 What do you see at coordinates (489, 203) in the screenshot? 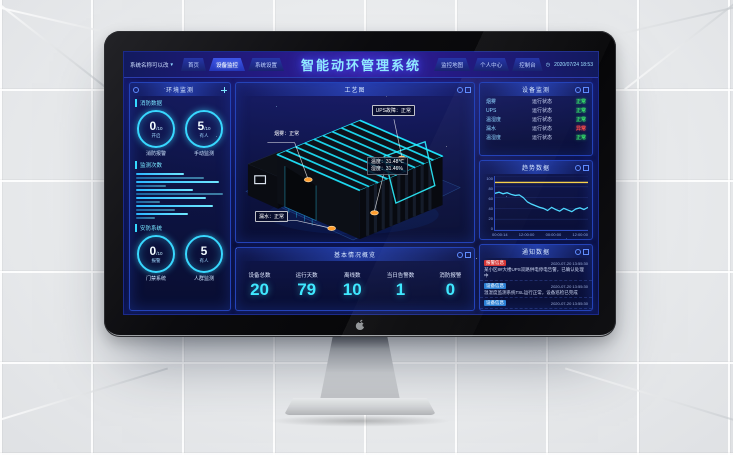
I see `y-axis-labels: 100 80 60 40 20 0` at bounding box center [489, 203].